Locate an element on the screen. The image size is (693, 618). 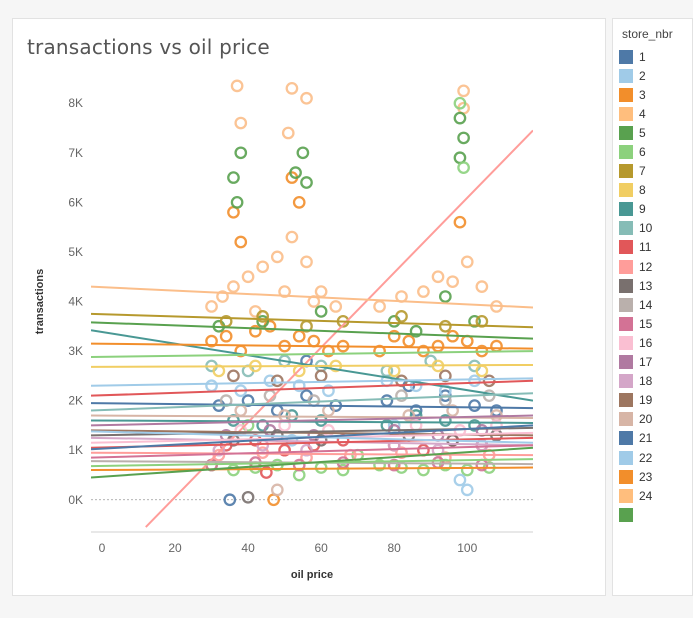
legend-item: 5 is located at coordinates (652, 132).